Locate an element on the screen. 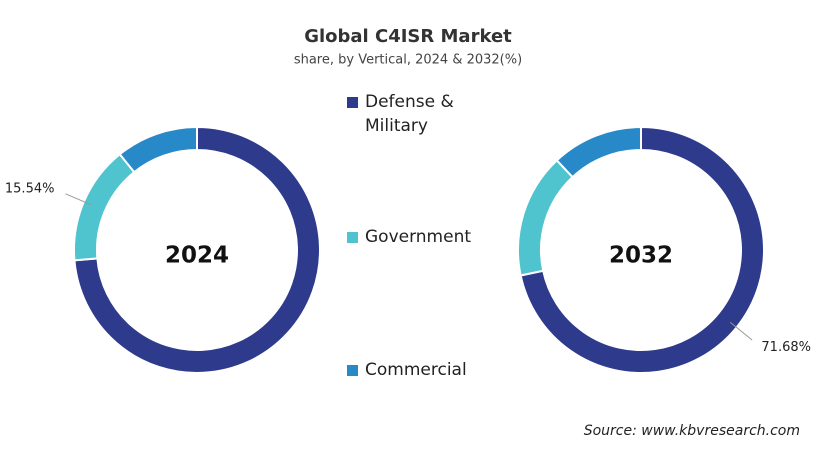 The height and width of the screenshot is (452, 817). legend-entry: Government is located at coordinates (417, 237).